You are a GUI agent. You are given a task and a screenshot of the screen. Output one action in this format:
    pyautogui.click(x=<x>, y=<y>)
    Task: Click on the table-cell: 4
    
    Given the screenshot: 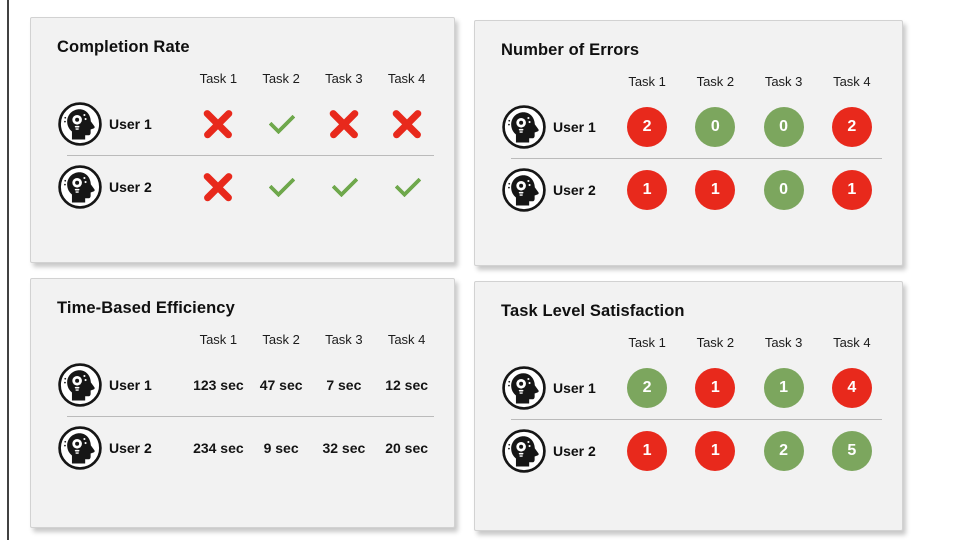 What is the action you would take?
    pyautogui.click(x=852, y=388)
    